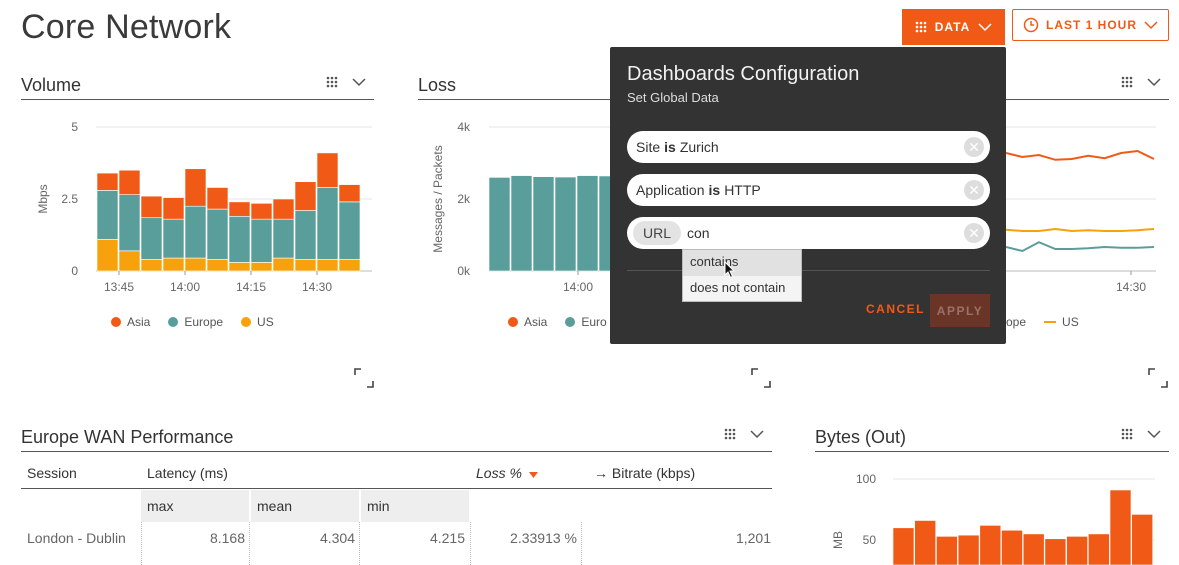 Image resolution: width=1179 pixels, height=565 pixels. I want to click on time-range-label: LAST 1 HOUR, so click(1091, 25).